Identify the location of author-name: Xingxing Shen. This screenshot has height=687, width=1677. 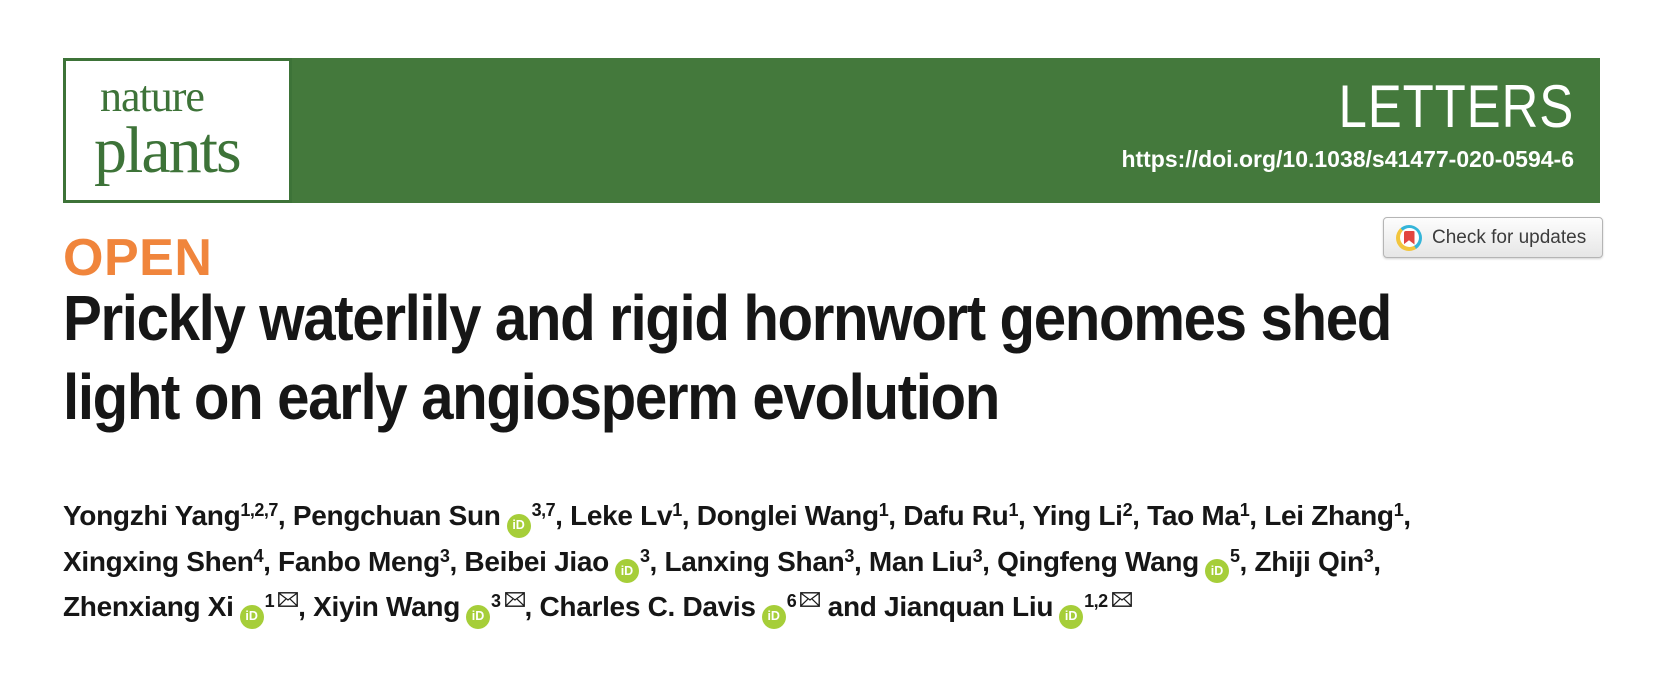
(158, 561).